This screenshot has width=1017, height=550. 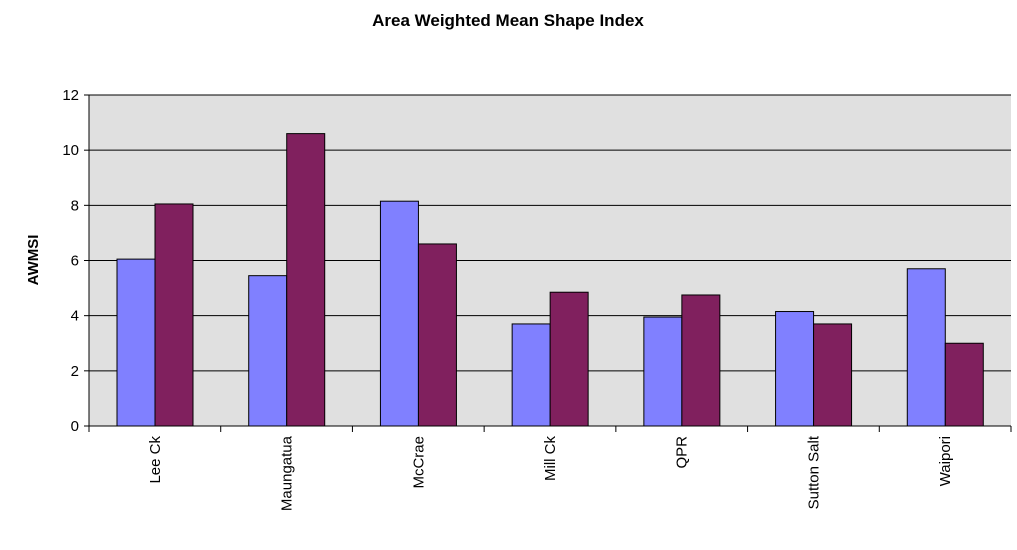 What do you see at coordinates (75, 316) in the screenshot?
I see `y-tick-label: 4` at bounding box center [75, 316].